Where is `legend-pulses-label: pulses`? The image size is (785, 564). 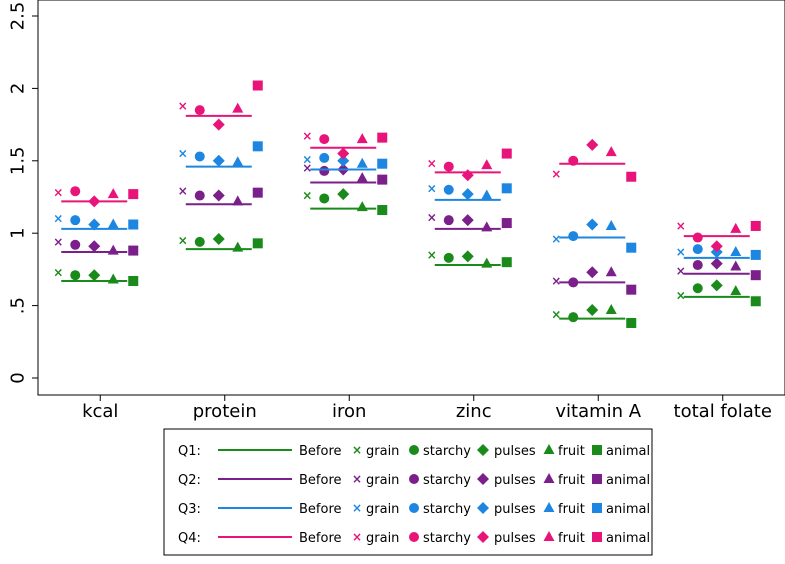
legend-pulses-label: pulses is located at coordinates (515, 451).